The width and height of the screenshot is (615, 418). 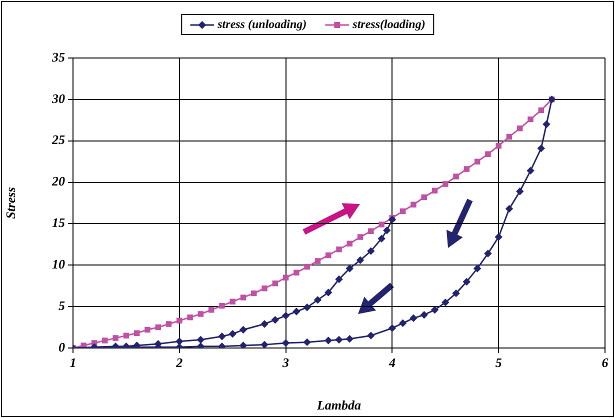 What do you see at coordinates (286, 362) in the screenshot?
I see `x-tick-label: 3` at bounding box center [286, 362].